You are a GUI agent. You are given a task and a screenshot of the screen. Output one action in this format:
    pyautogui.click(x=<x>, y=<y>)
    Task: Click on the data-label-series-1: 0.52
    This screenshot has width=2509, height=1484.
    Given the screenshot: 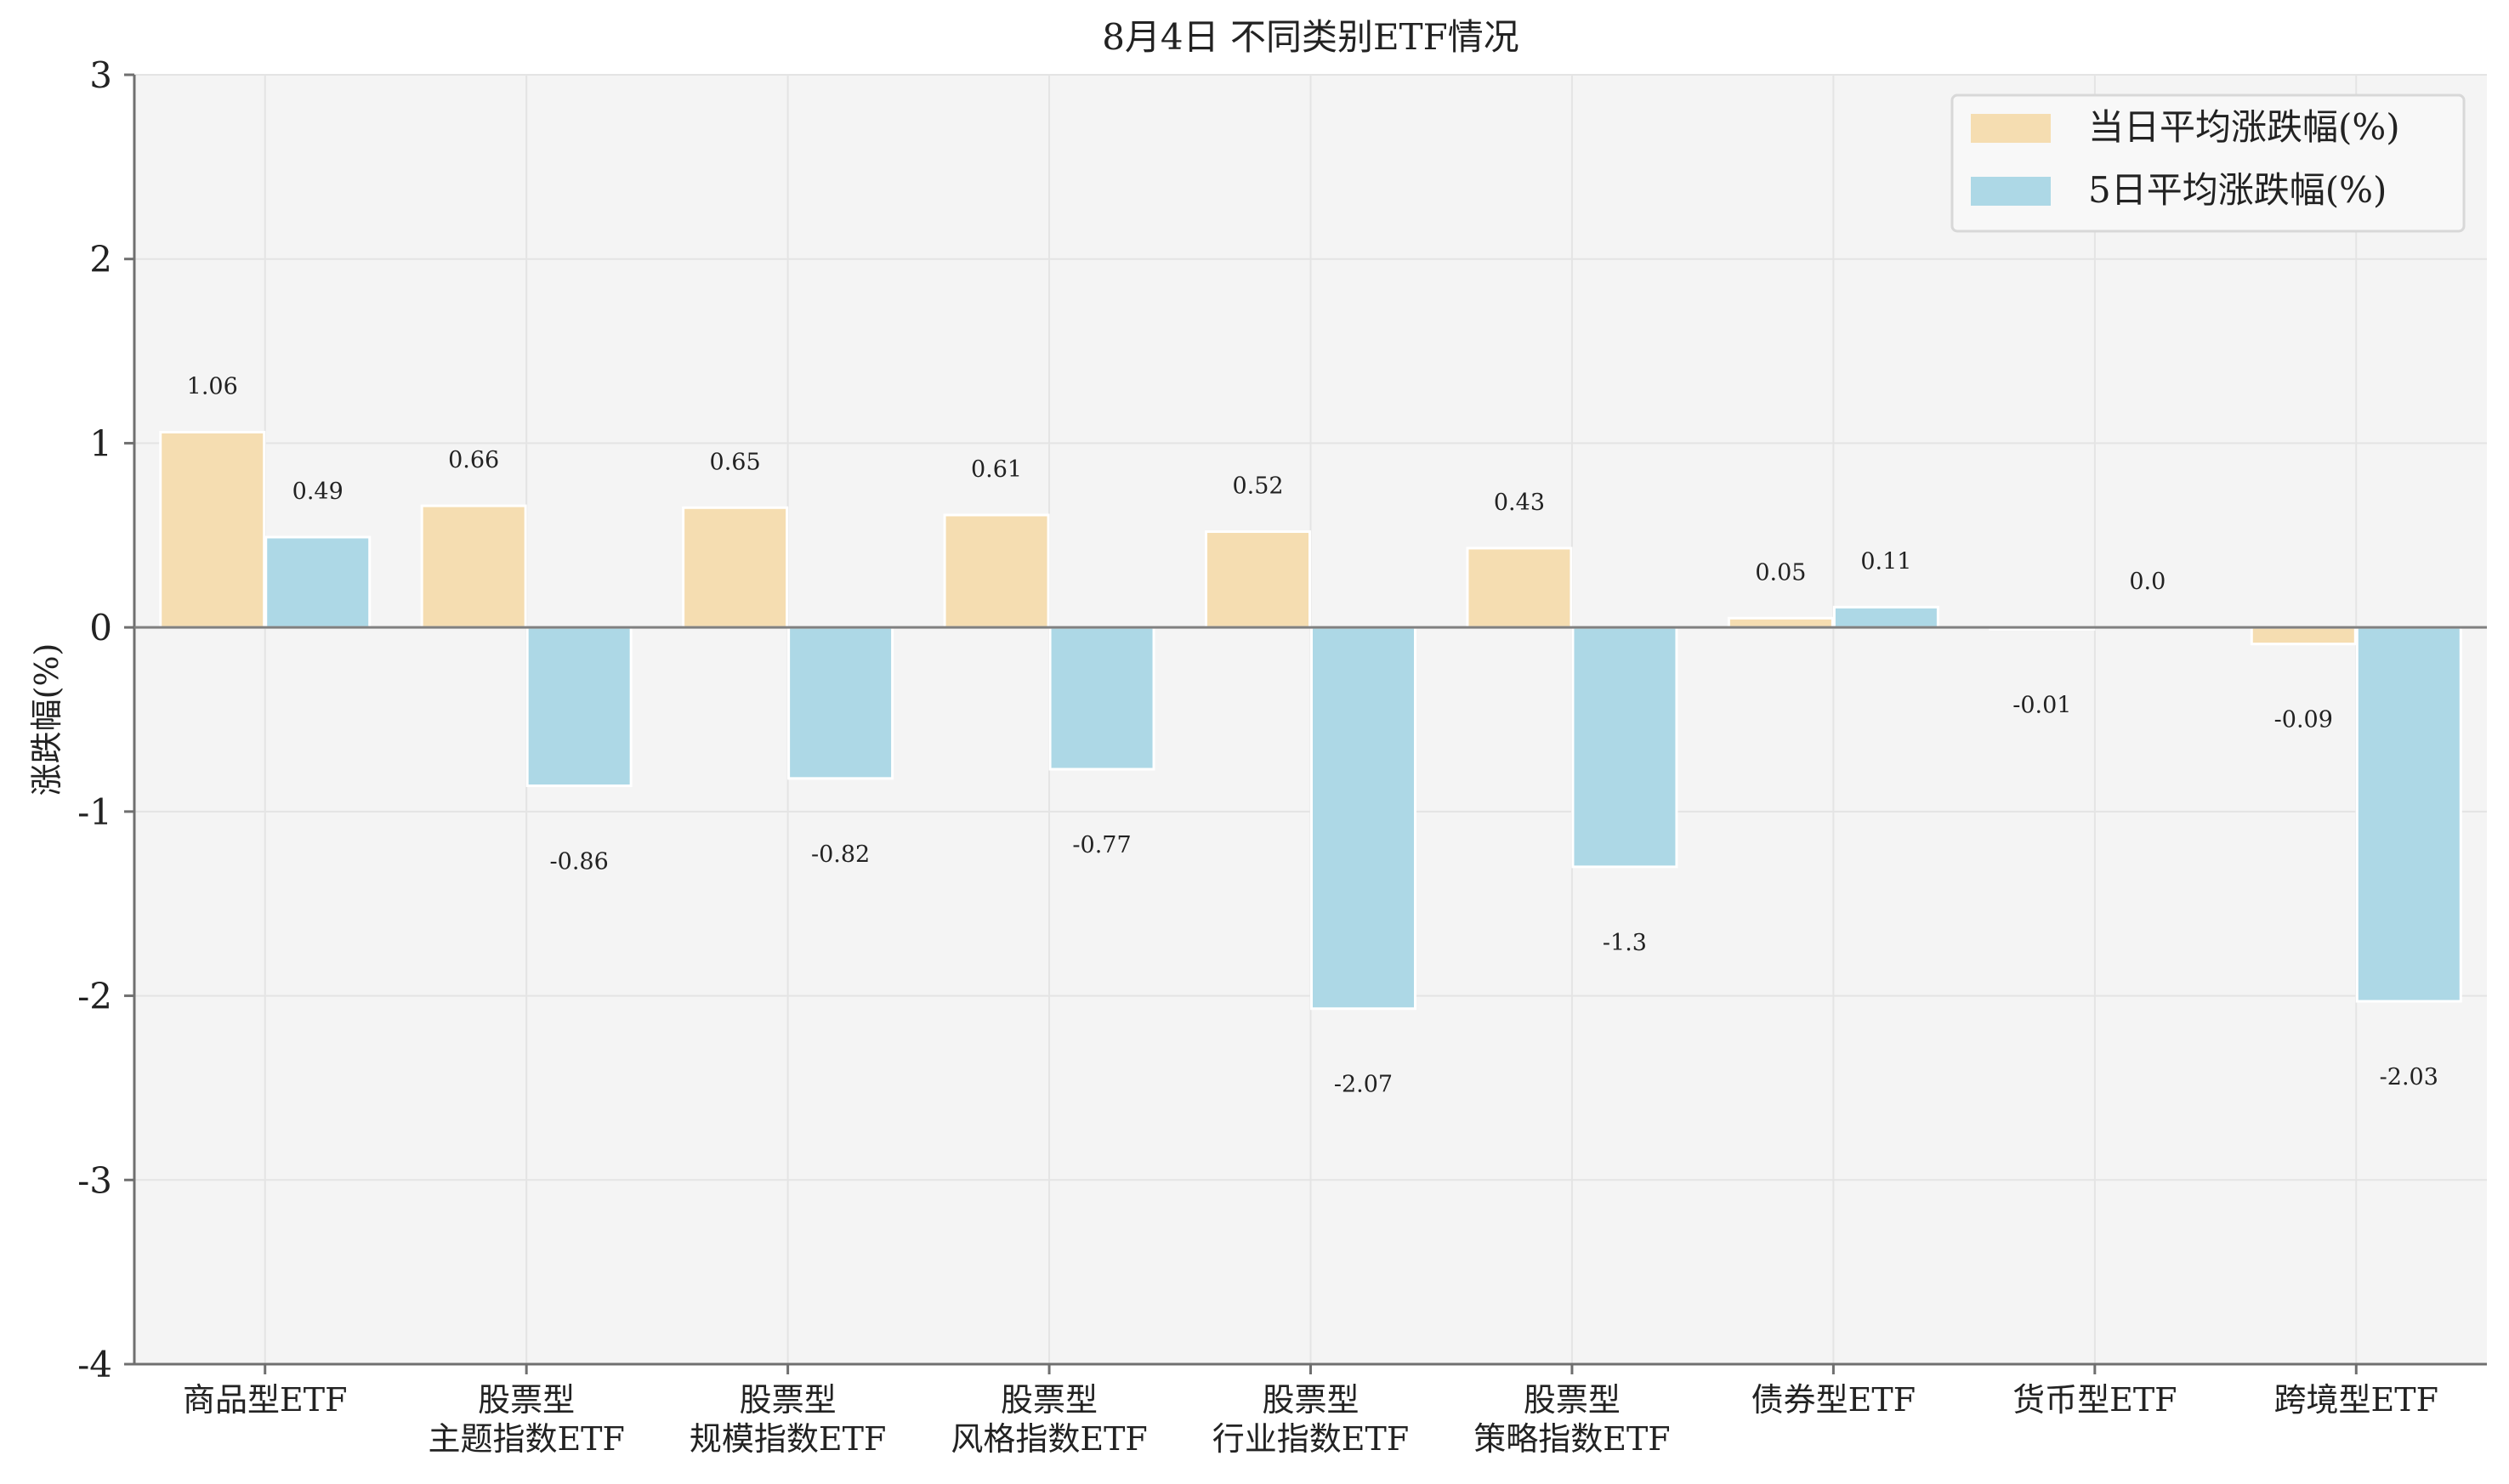 What is the action you would take?
    pyautogui.click(x=1257, y=486)
    